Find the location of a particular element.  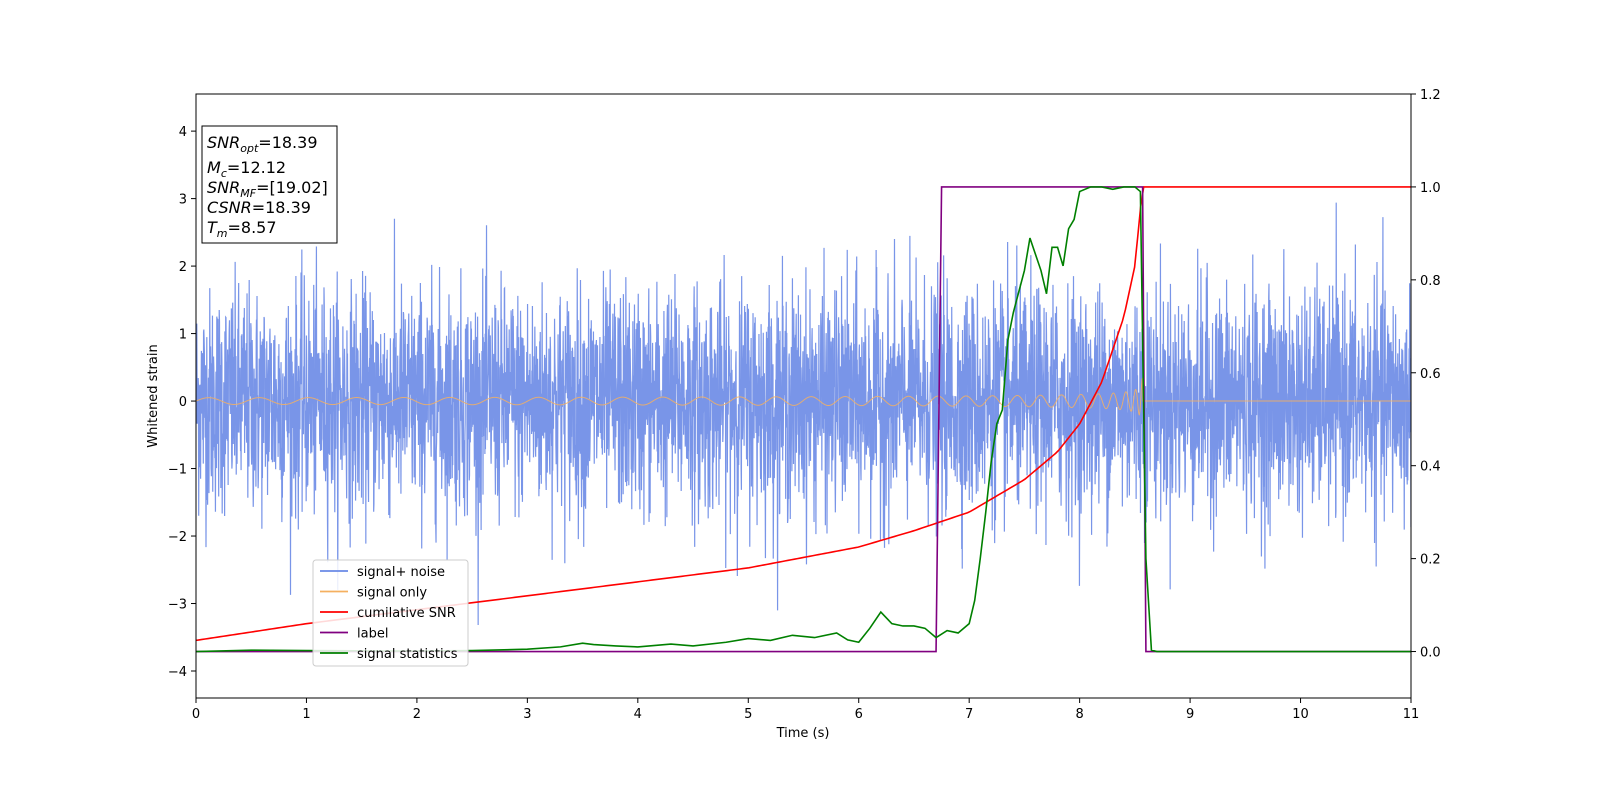

y-axis-right: 1.2 1.0 0.8 0.6 0.4 0.2 0.0 is located at coordinates (1426, 374).